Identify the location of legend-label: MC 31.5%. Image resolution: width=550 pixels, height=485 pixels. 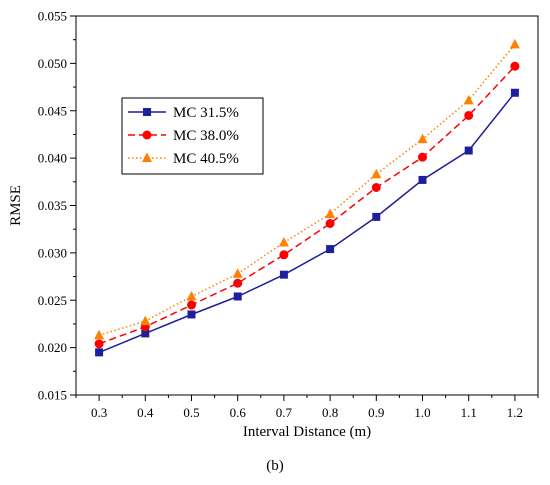
(206, 113).